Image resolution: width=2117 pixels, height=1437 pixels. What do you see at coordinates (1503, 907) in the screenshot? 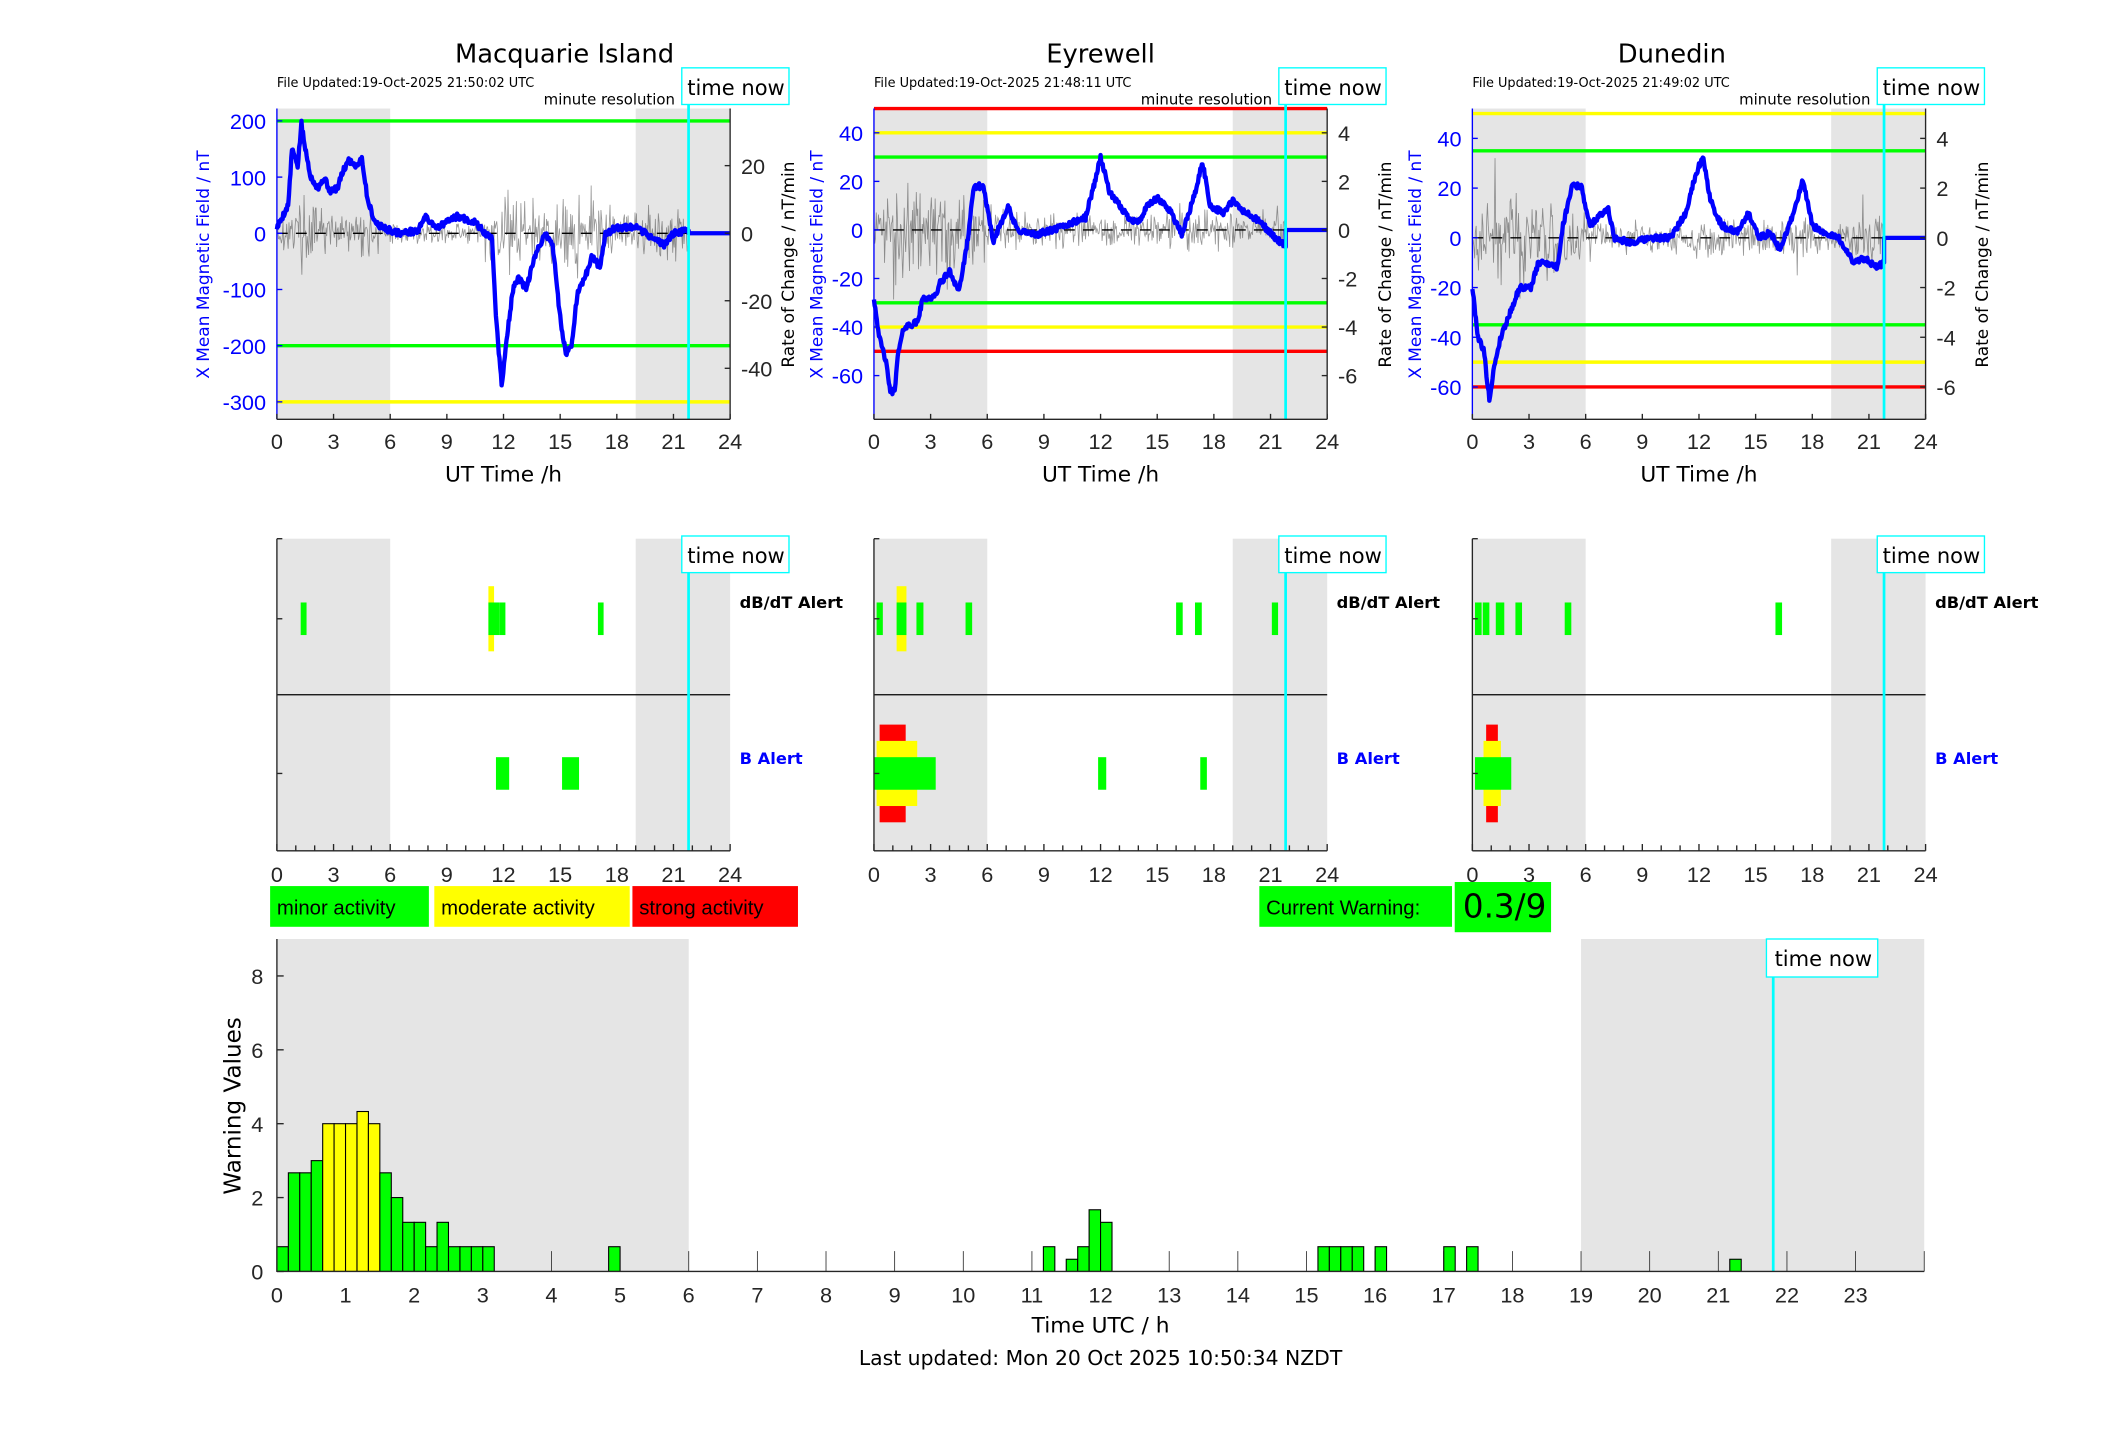
I see `current-warning-value-box` at bounding box center [1503, 907].